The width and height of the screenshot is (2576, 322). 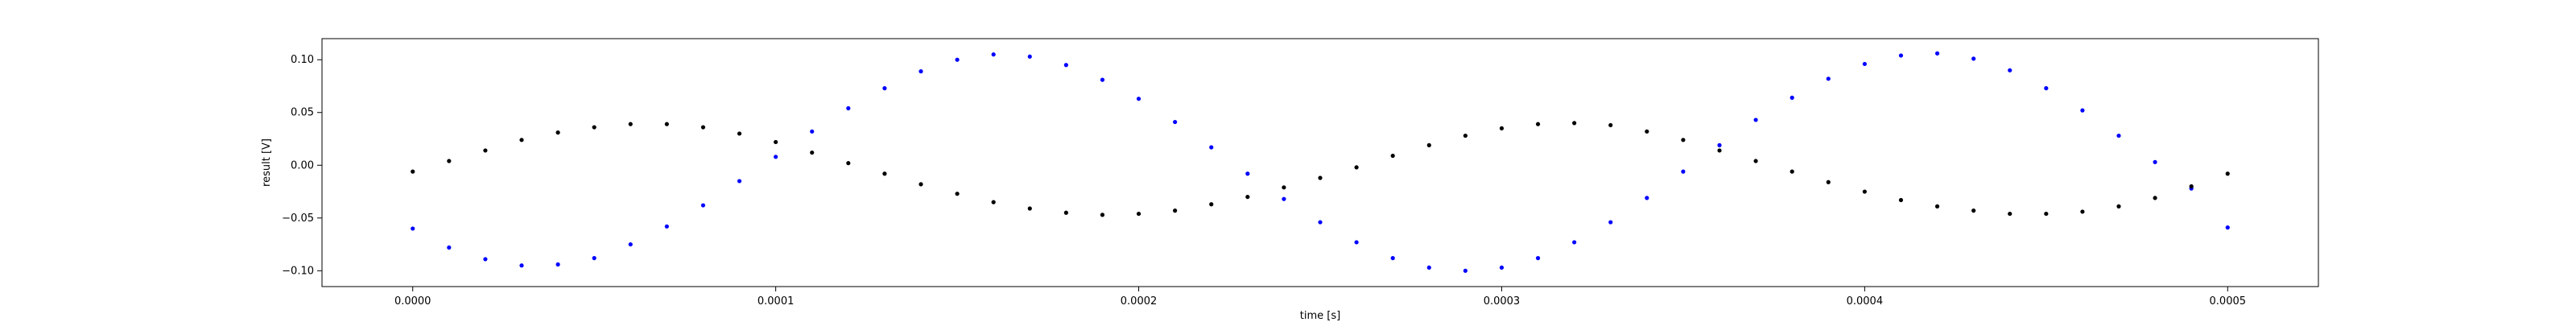 What do you see at coordinates (1502, 301) in the screenshot?
I see `x-tick-label: 0.0003` at bounding box center [1502, 301].